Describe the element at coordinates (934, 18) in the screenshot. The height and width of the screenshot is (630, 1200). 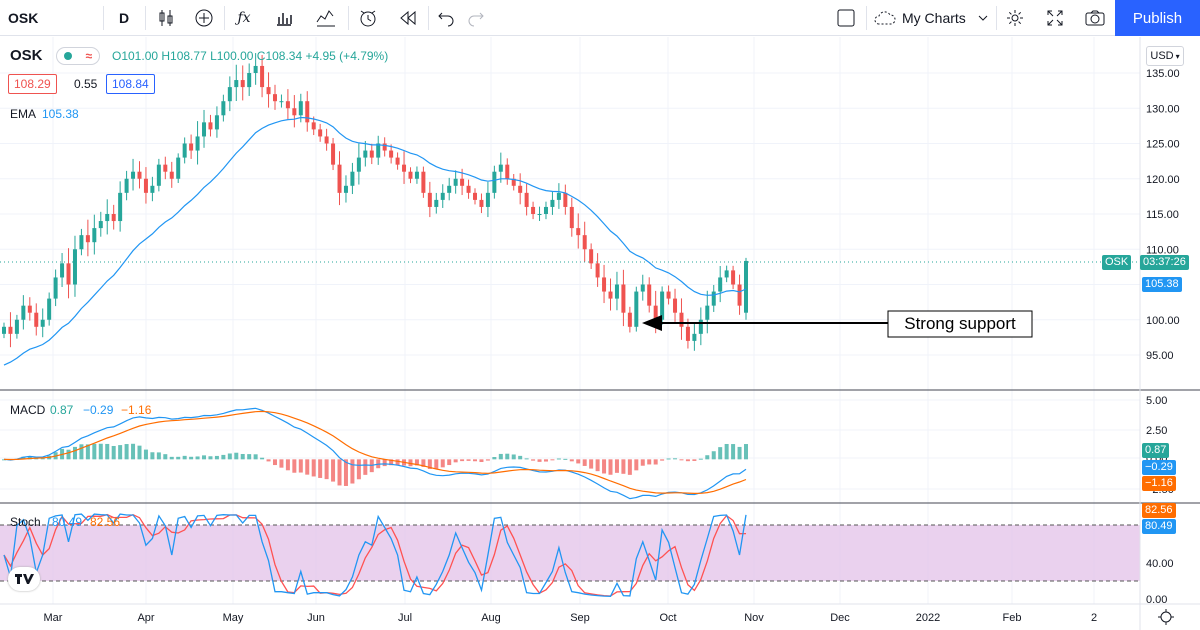
I see `my-charts-button: My Charts` at that location.